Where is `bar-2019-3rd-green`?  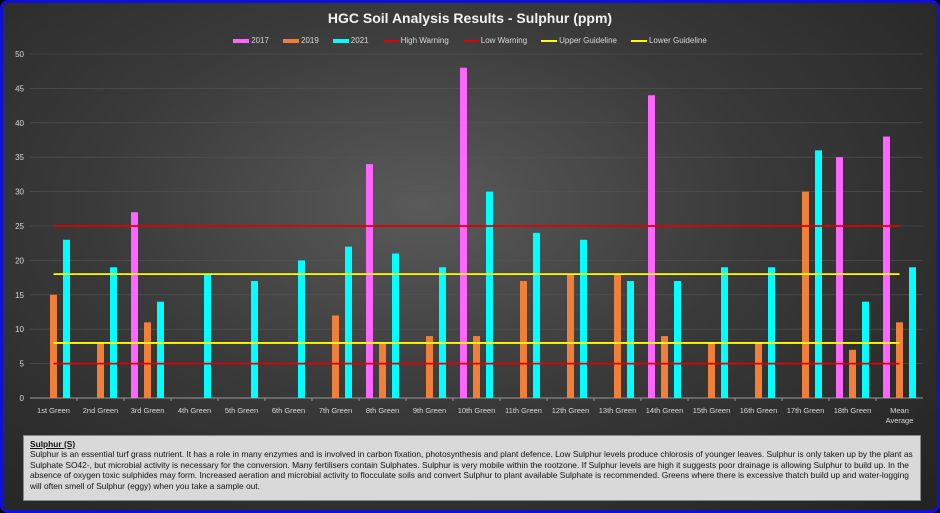 bar-2019-3rd-green is located at coordinates (147, 360).